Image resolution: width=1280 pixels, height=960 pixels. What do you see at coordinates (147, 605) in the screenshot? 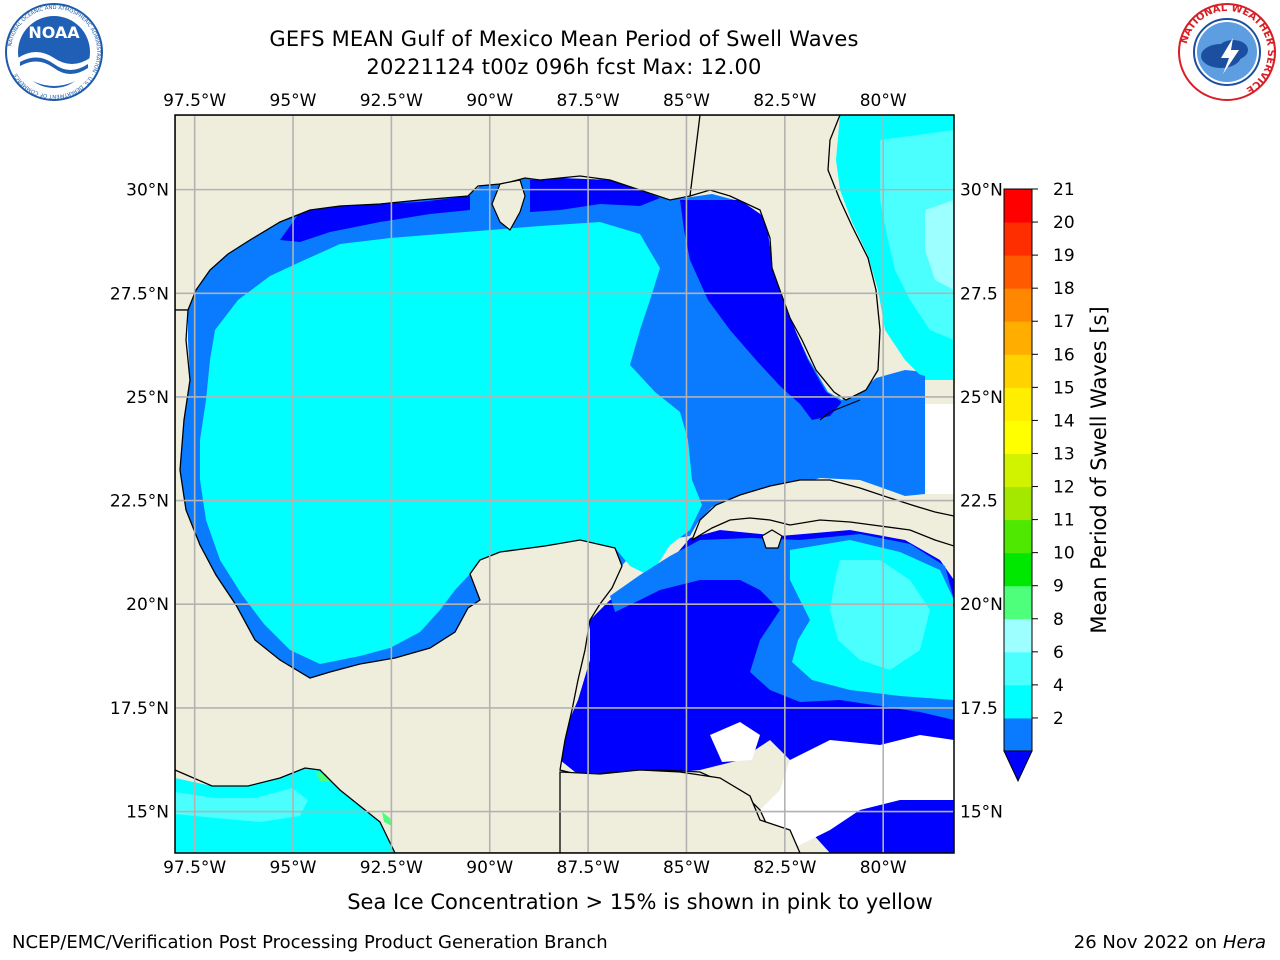
I see `left-latitude-label: 20°N` at bounding box center [147, 605].